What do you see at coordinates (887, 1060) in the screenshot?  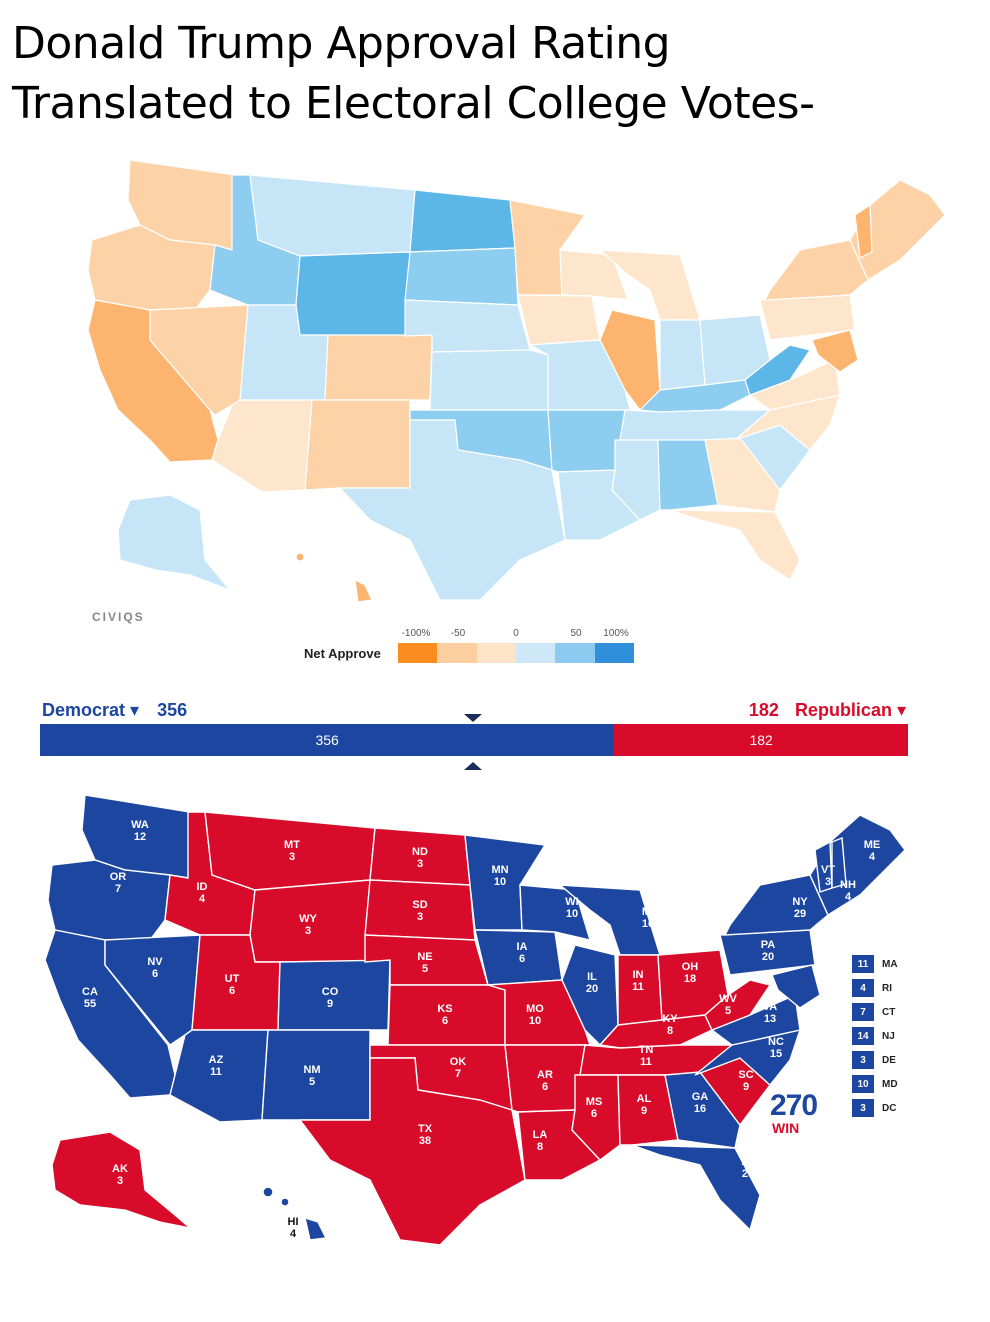 I see `small-state-row: 3 DE` at bounding box center [887, 1060].